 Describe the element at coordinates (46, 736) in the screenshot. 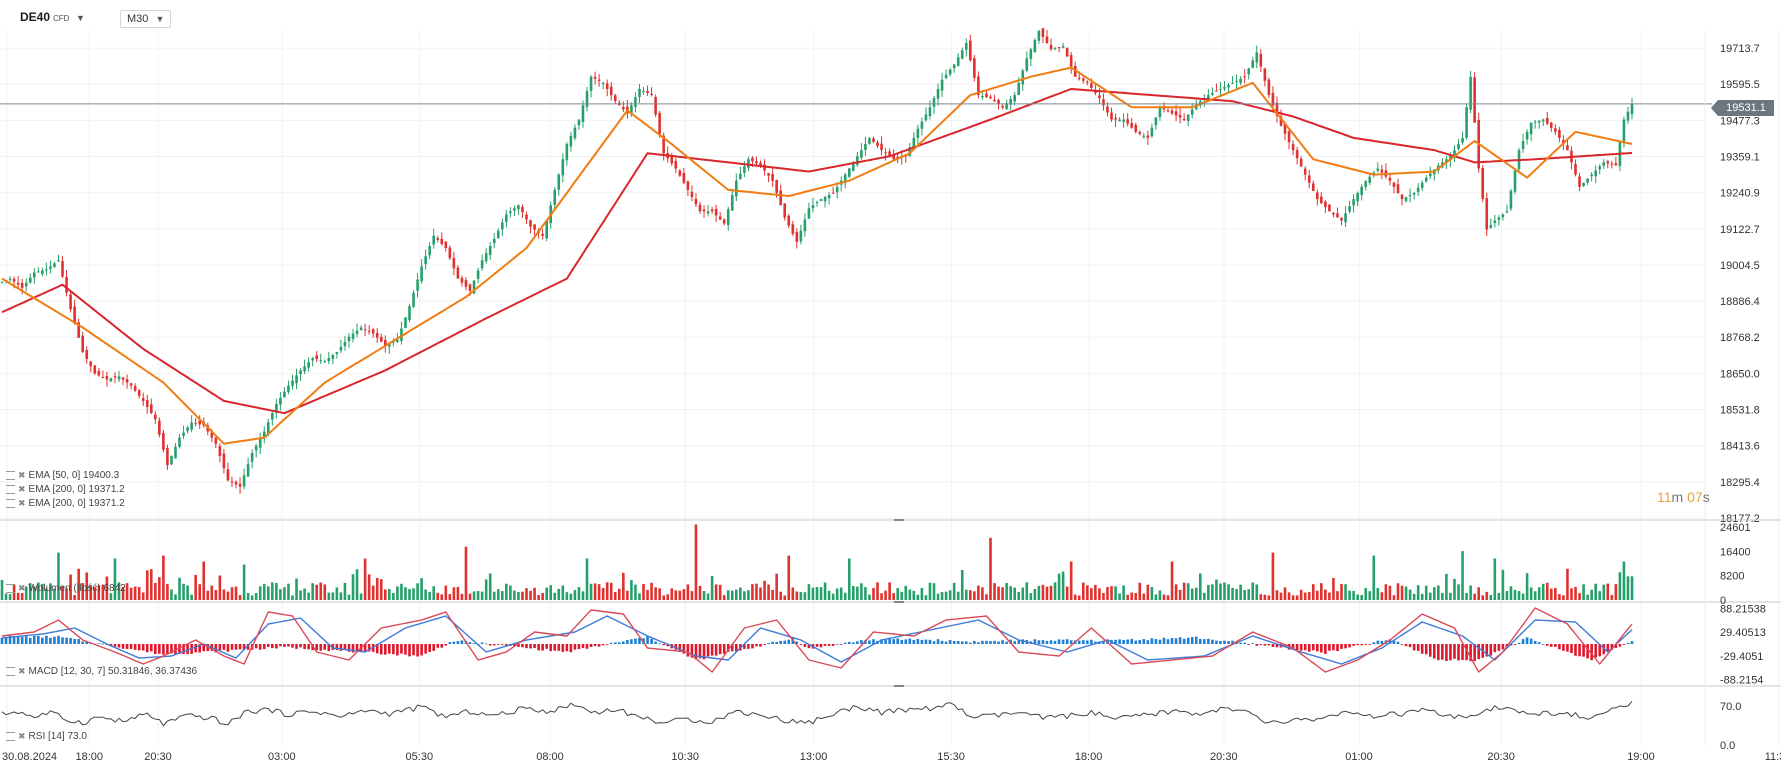

I see `legend-rsi: ✖ RSI [14] 73.0` at that location.